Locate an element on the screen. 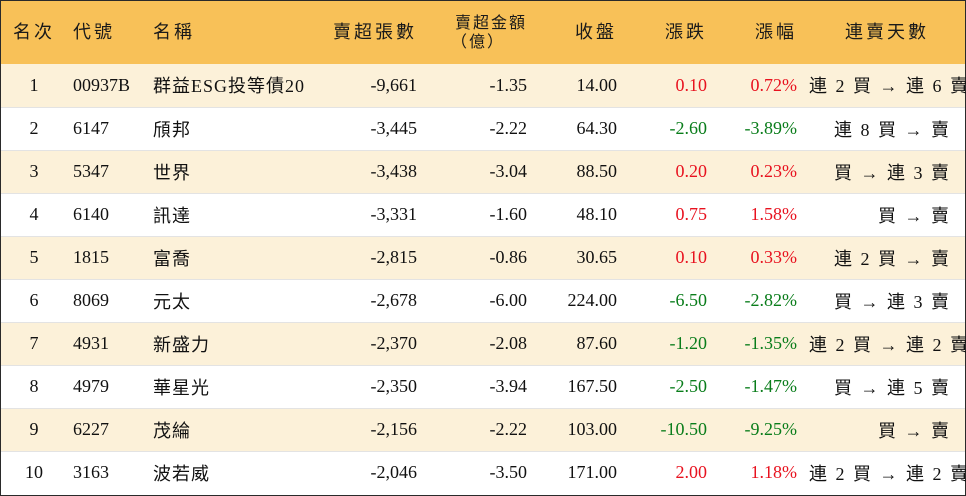 This screenshot has height=496, width=966. cell-code: 4979 is located at coordinates (107, 387).